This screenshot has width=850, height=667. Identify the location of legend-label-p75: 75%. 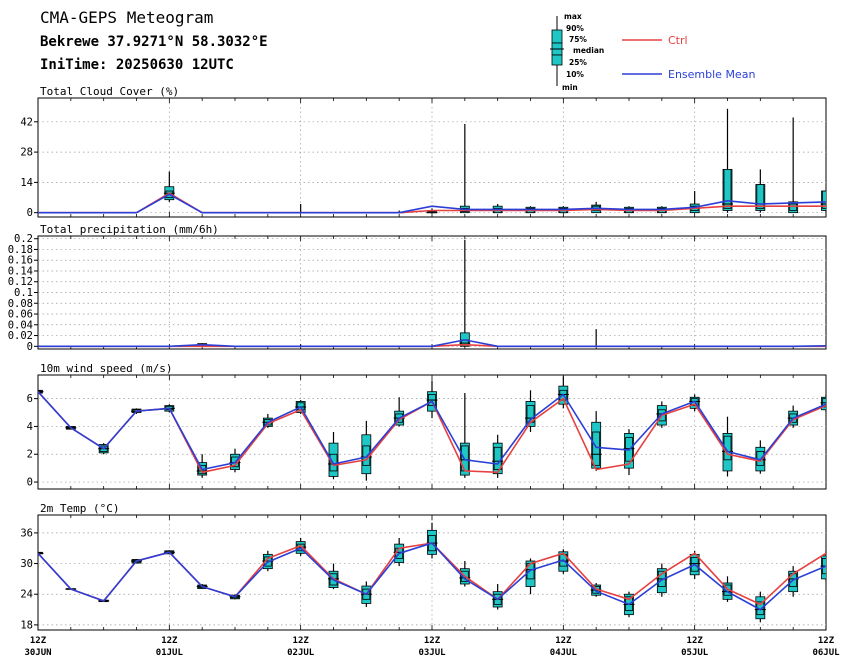
(578, 39).